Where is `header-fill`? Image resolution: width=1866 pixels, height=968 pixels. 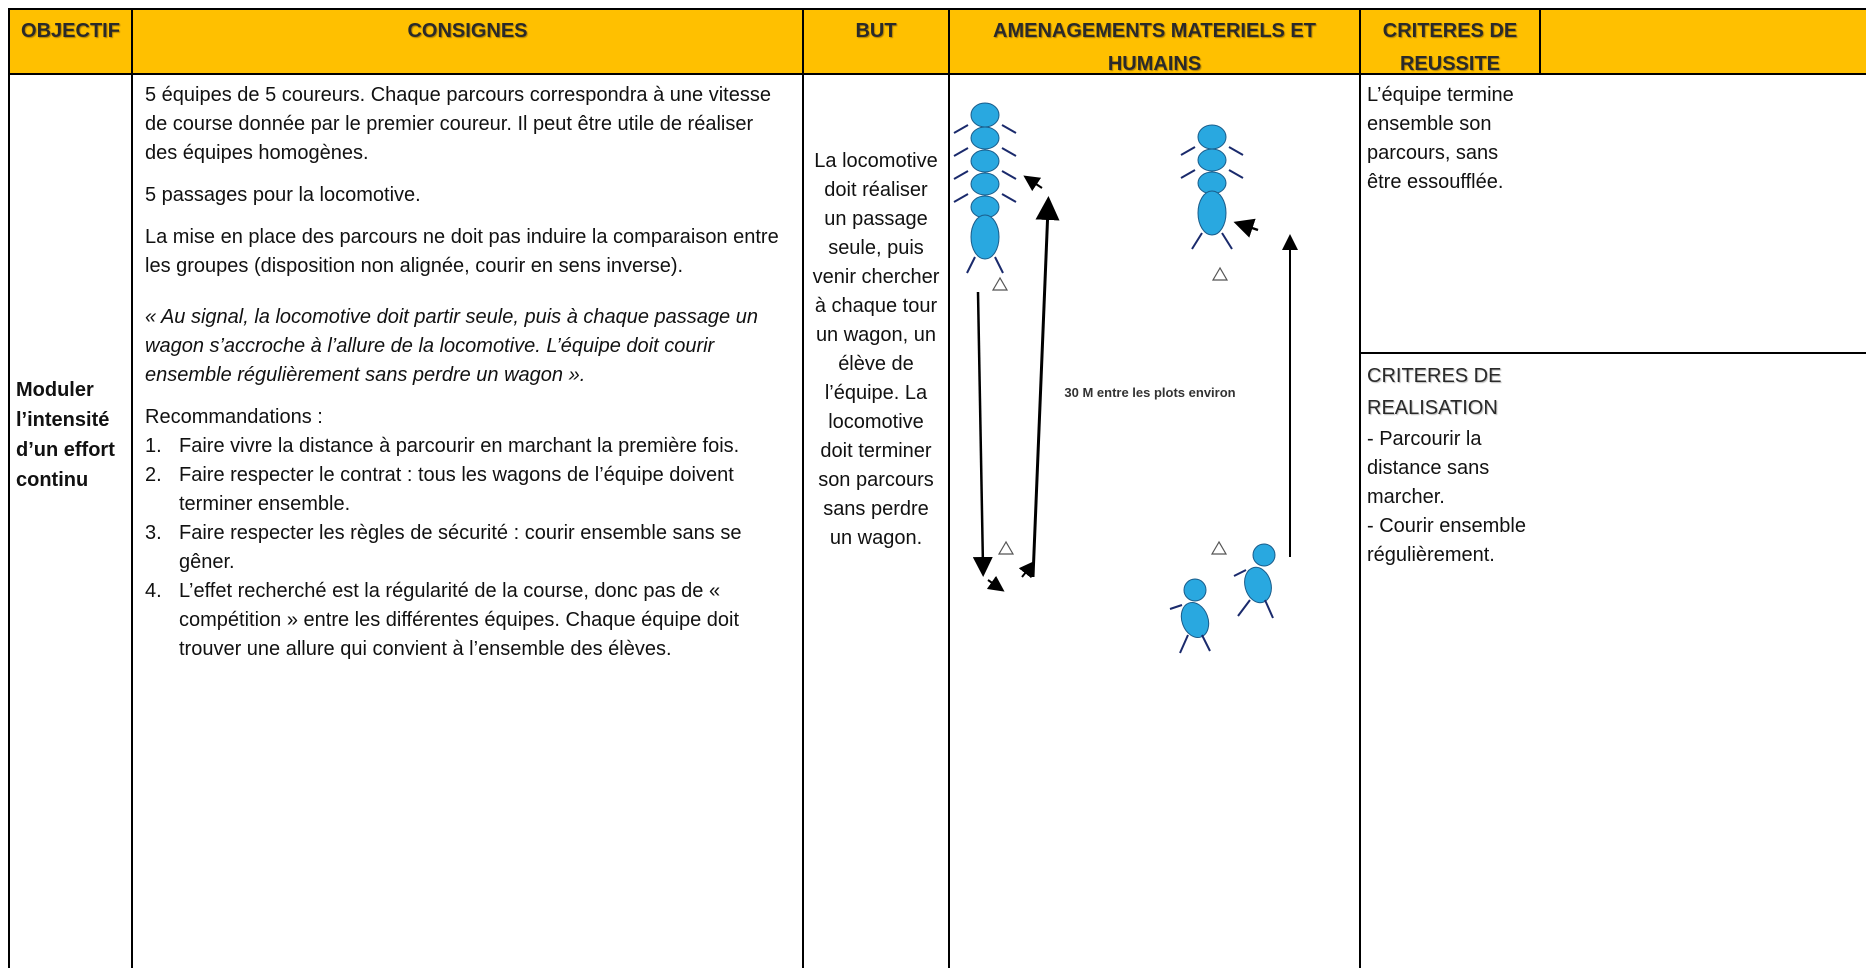 header-fill is located at coordinates (1703, 41).